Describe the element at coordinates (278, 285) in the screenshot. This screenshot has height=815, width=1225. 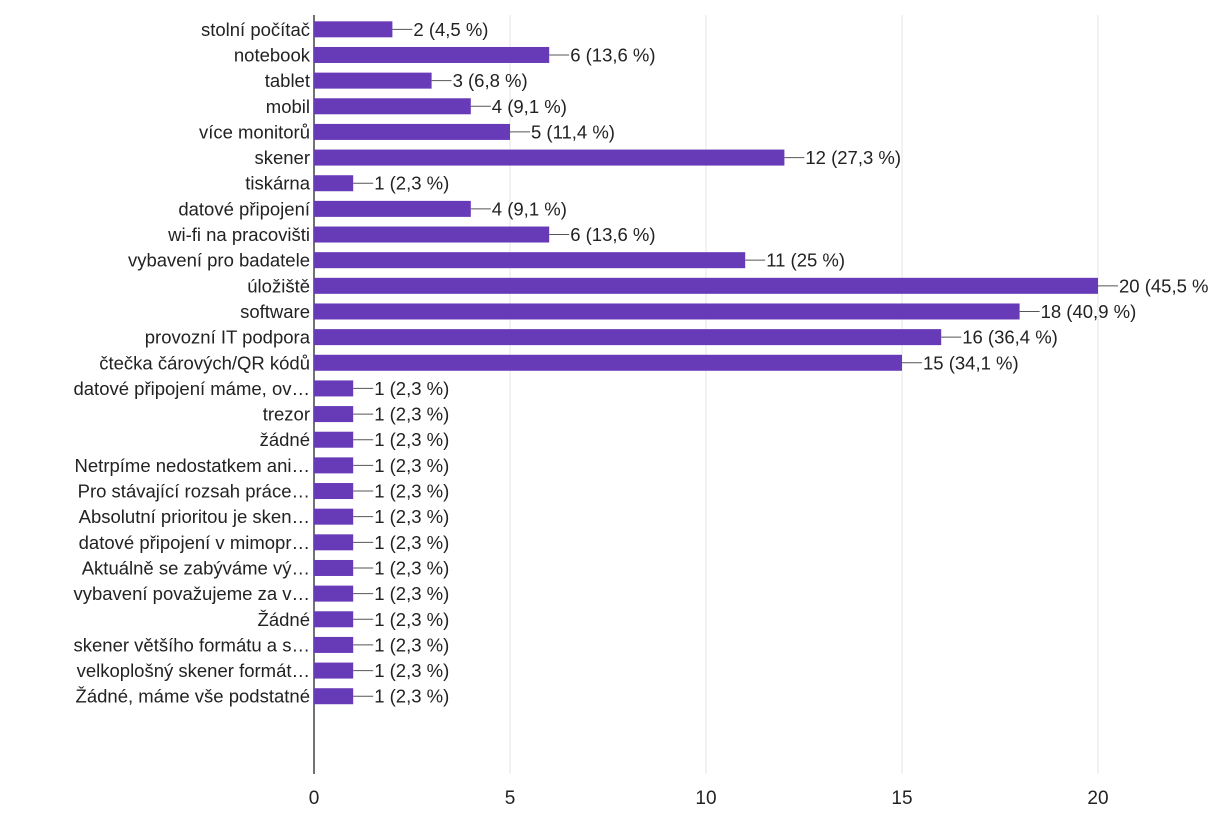
I see `category-label: úložiště` at that location.